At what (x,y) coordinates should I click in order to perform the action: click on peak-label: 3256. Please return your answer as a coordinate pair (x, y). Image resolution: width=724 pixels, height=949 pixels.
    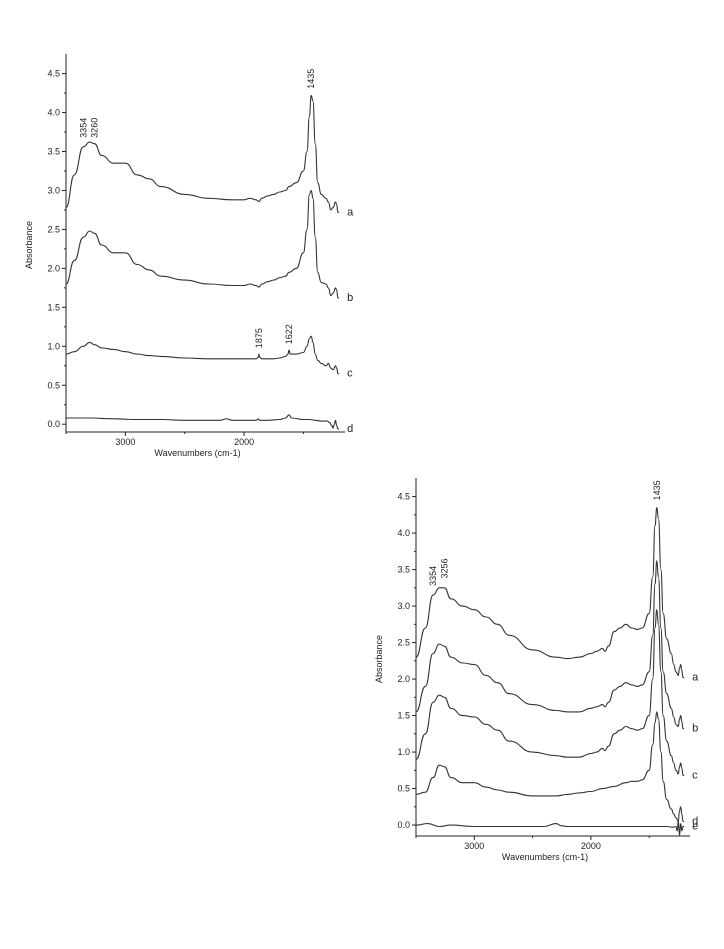
    Looking at the image, I should click on (444, 569).